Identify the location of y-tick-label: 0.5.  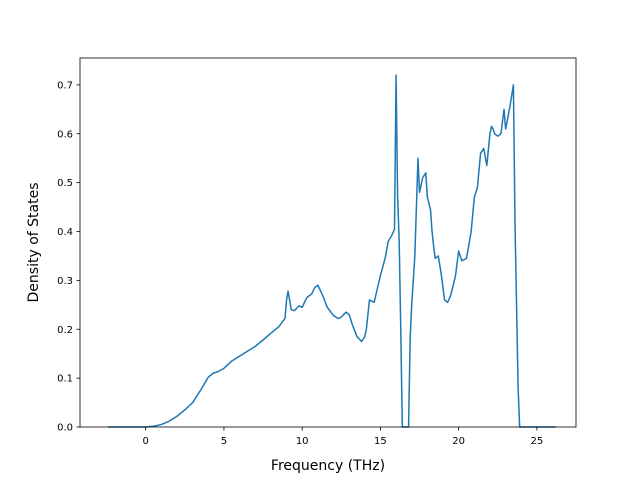
(65, 183).